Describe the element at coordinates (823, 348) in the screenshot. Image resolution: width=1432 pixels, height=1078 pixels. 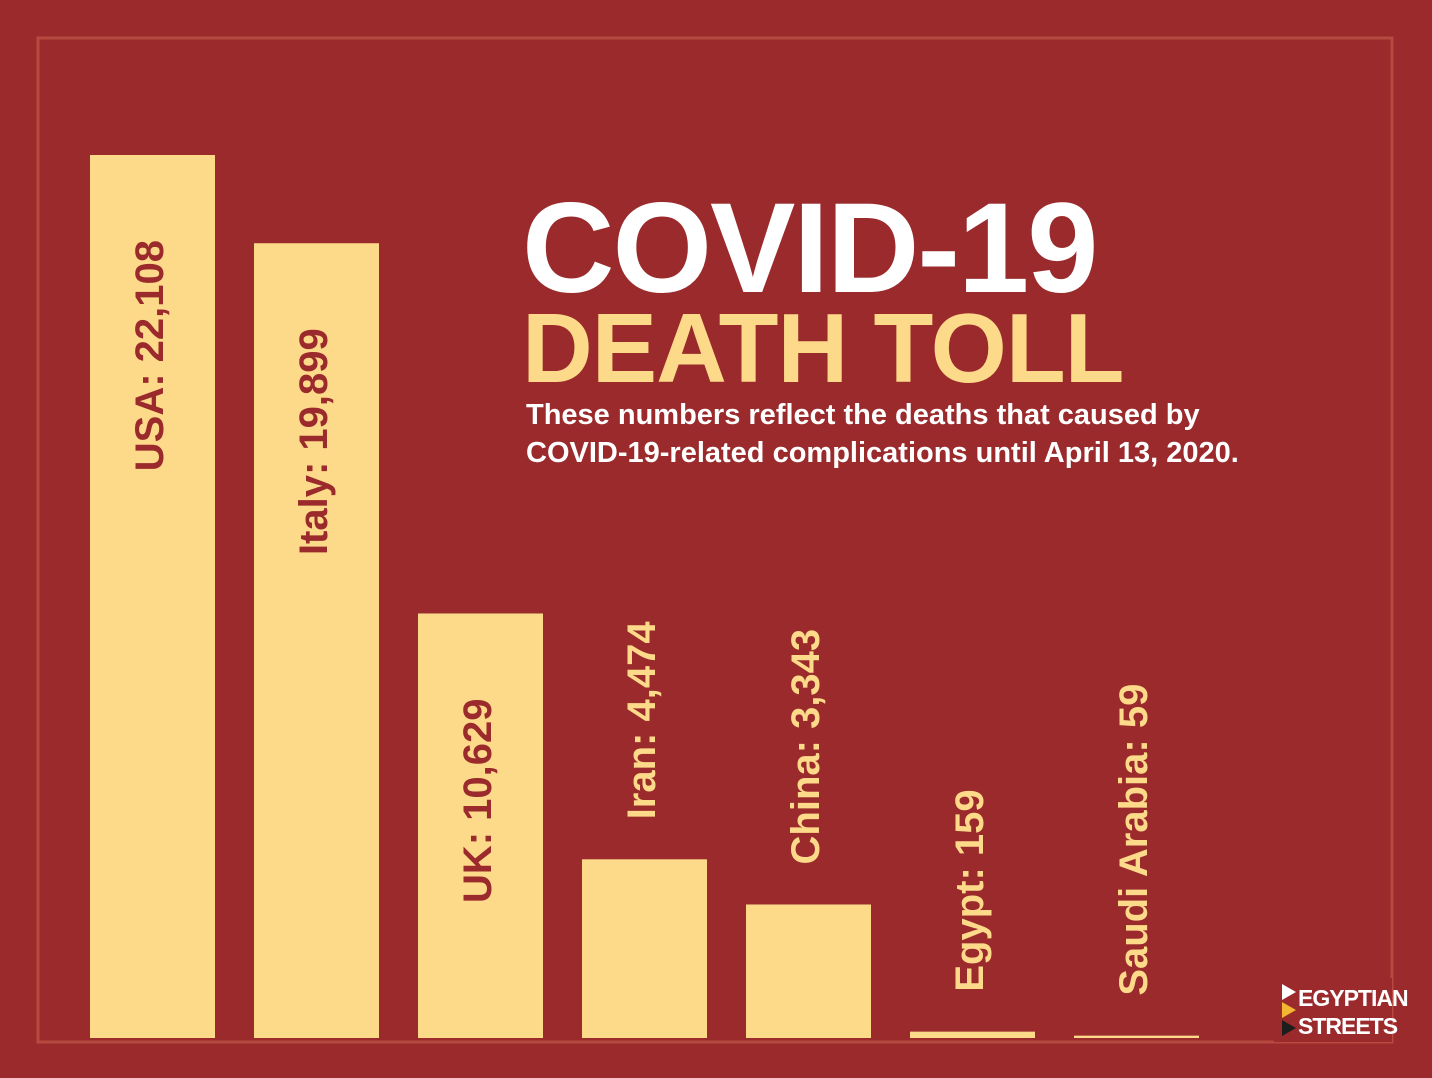
I see `chart-subtitle: DEATH TOLL` at that location.